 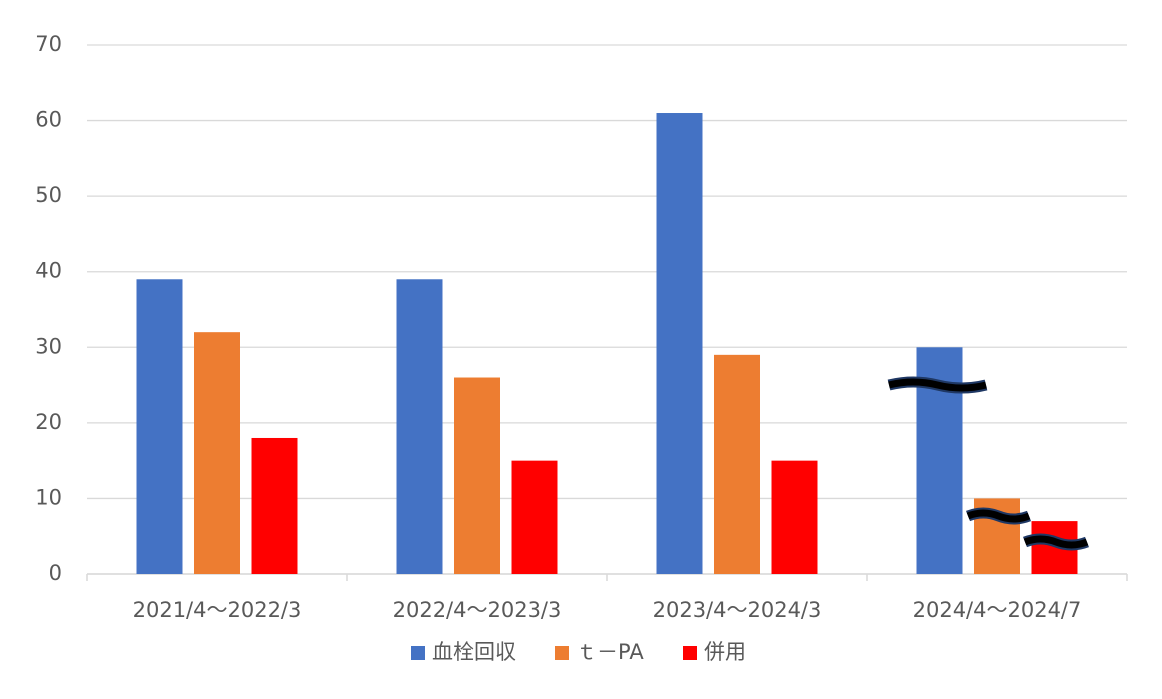 I want to click on x-tick-label: 2023/4～2024/3, so click(x=737, y=610).